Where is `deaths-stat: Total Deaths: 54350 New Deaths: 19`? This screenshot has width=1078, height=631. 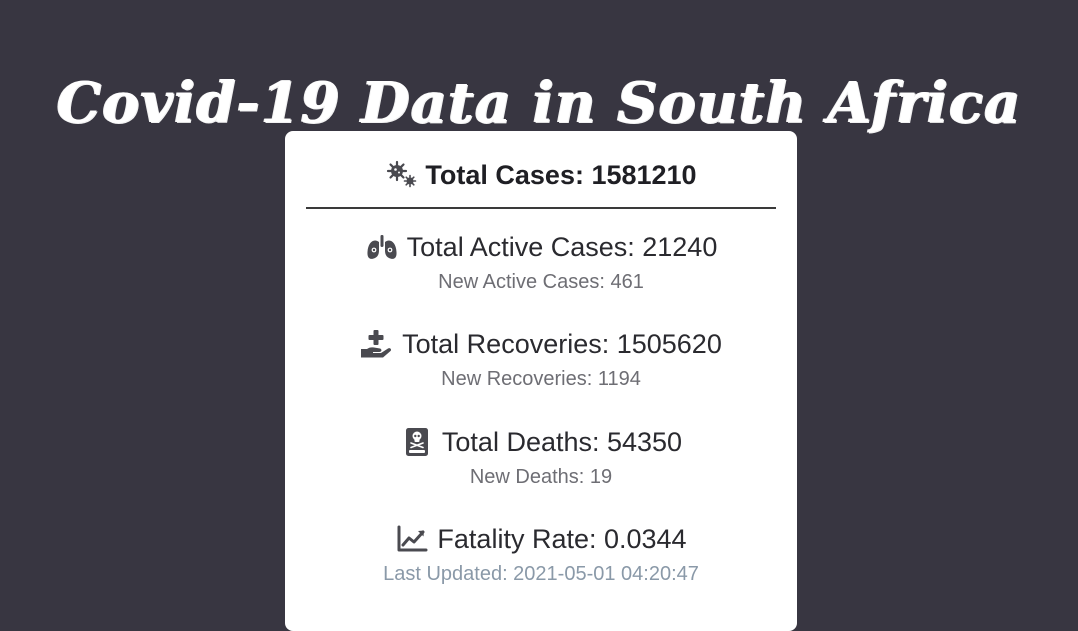 deaths-stat: Total Deaths: 54350 New Deaths: 19 is located at coordinates (541, 457).